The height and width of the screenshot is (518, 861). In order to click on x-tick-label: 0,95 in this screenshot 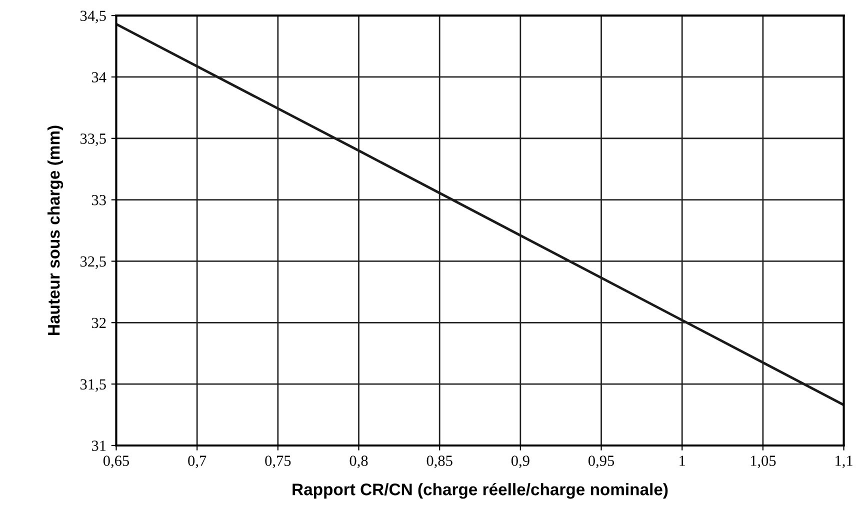, I will do `click(601, 462)`.